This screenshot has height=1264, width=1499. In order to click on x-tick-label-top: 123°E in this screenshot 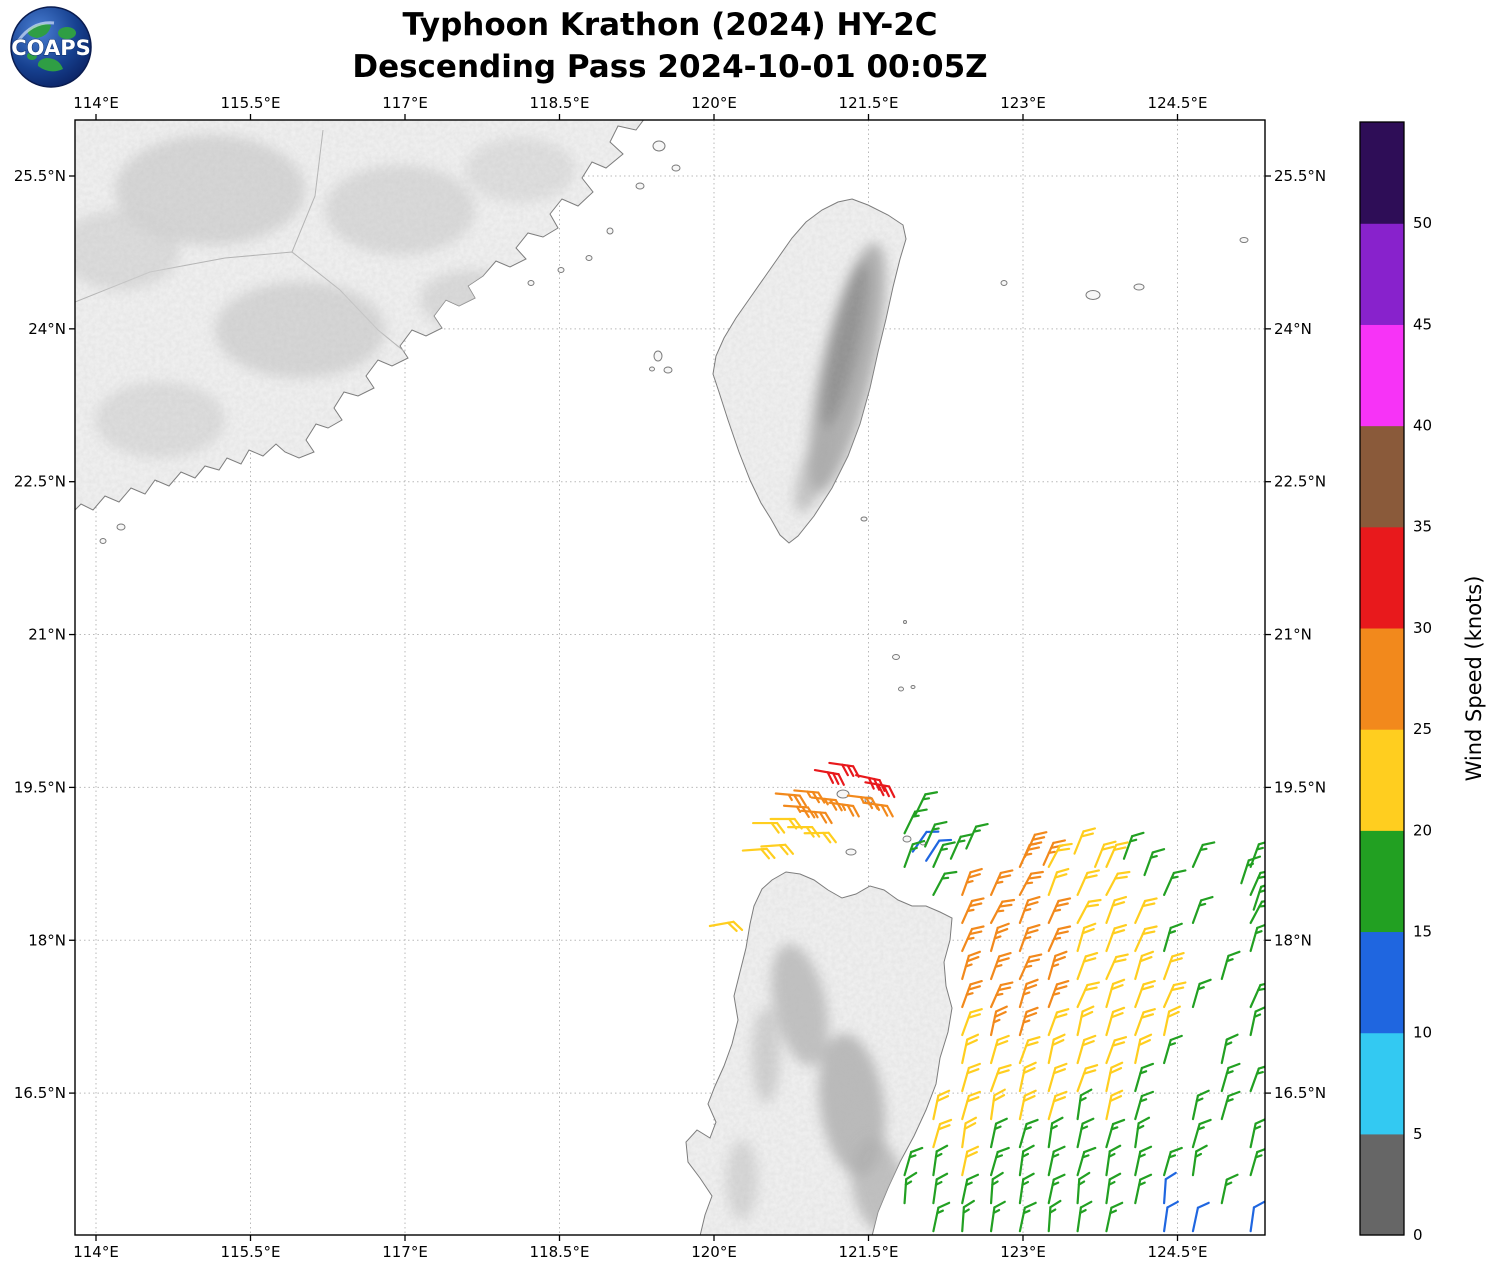, I will do `click(1023, 103)`.